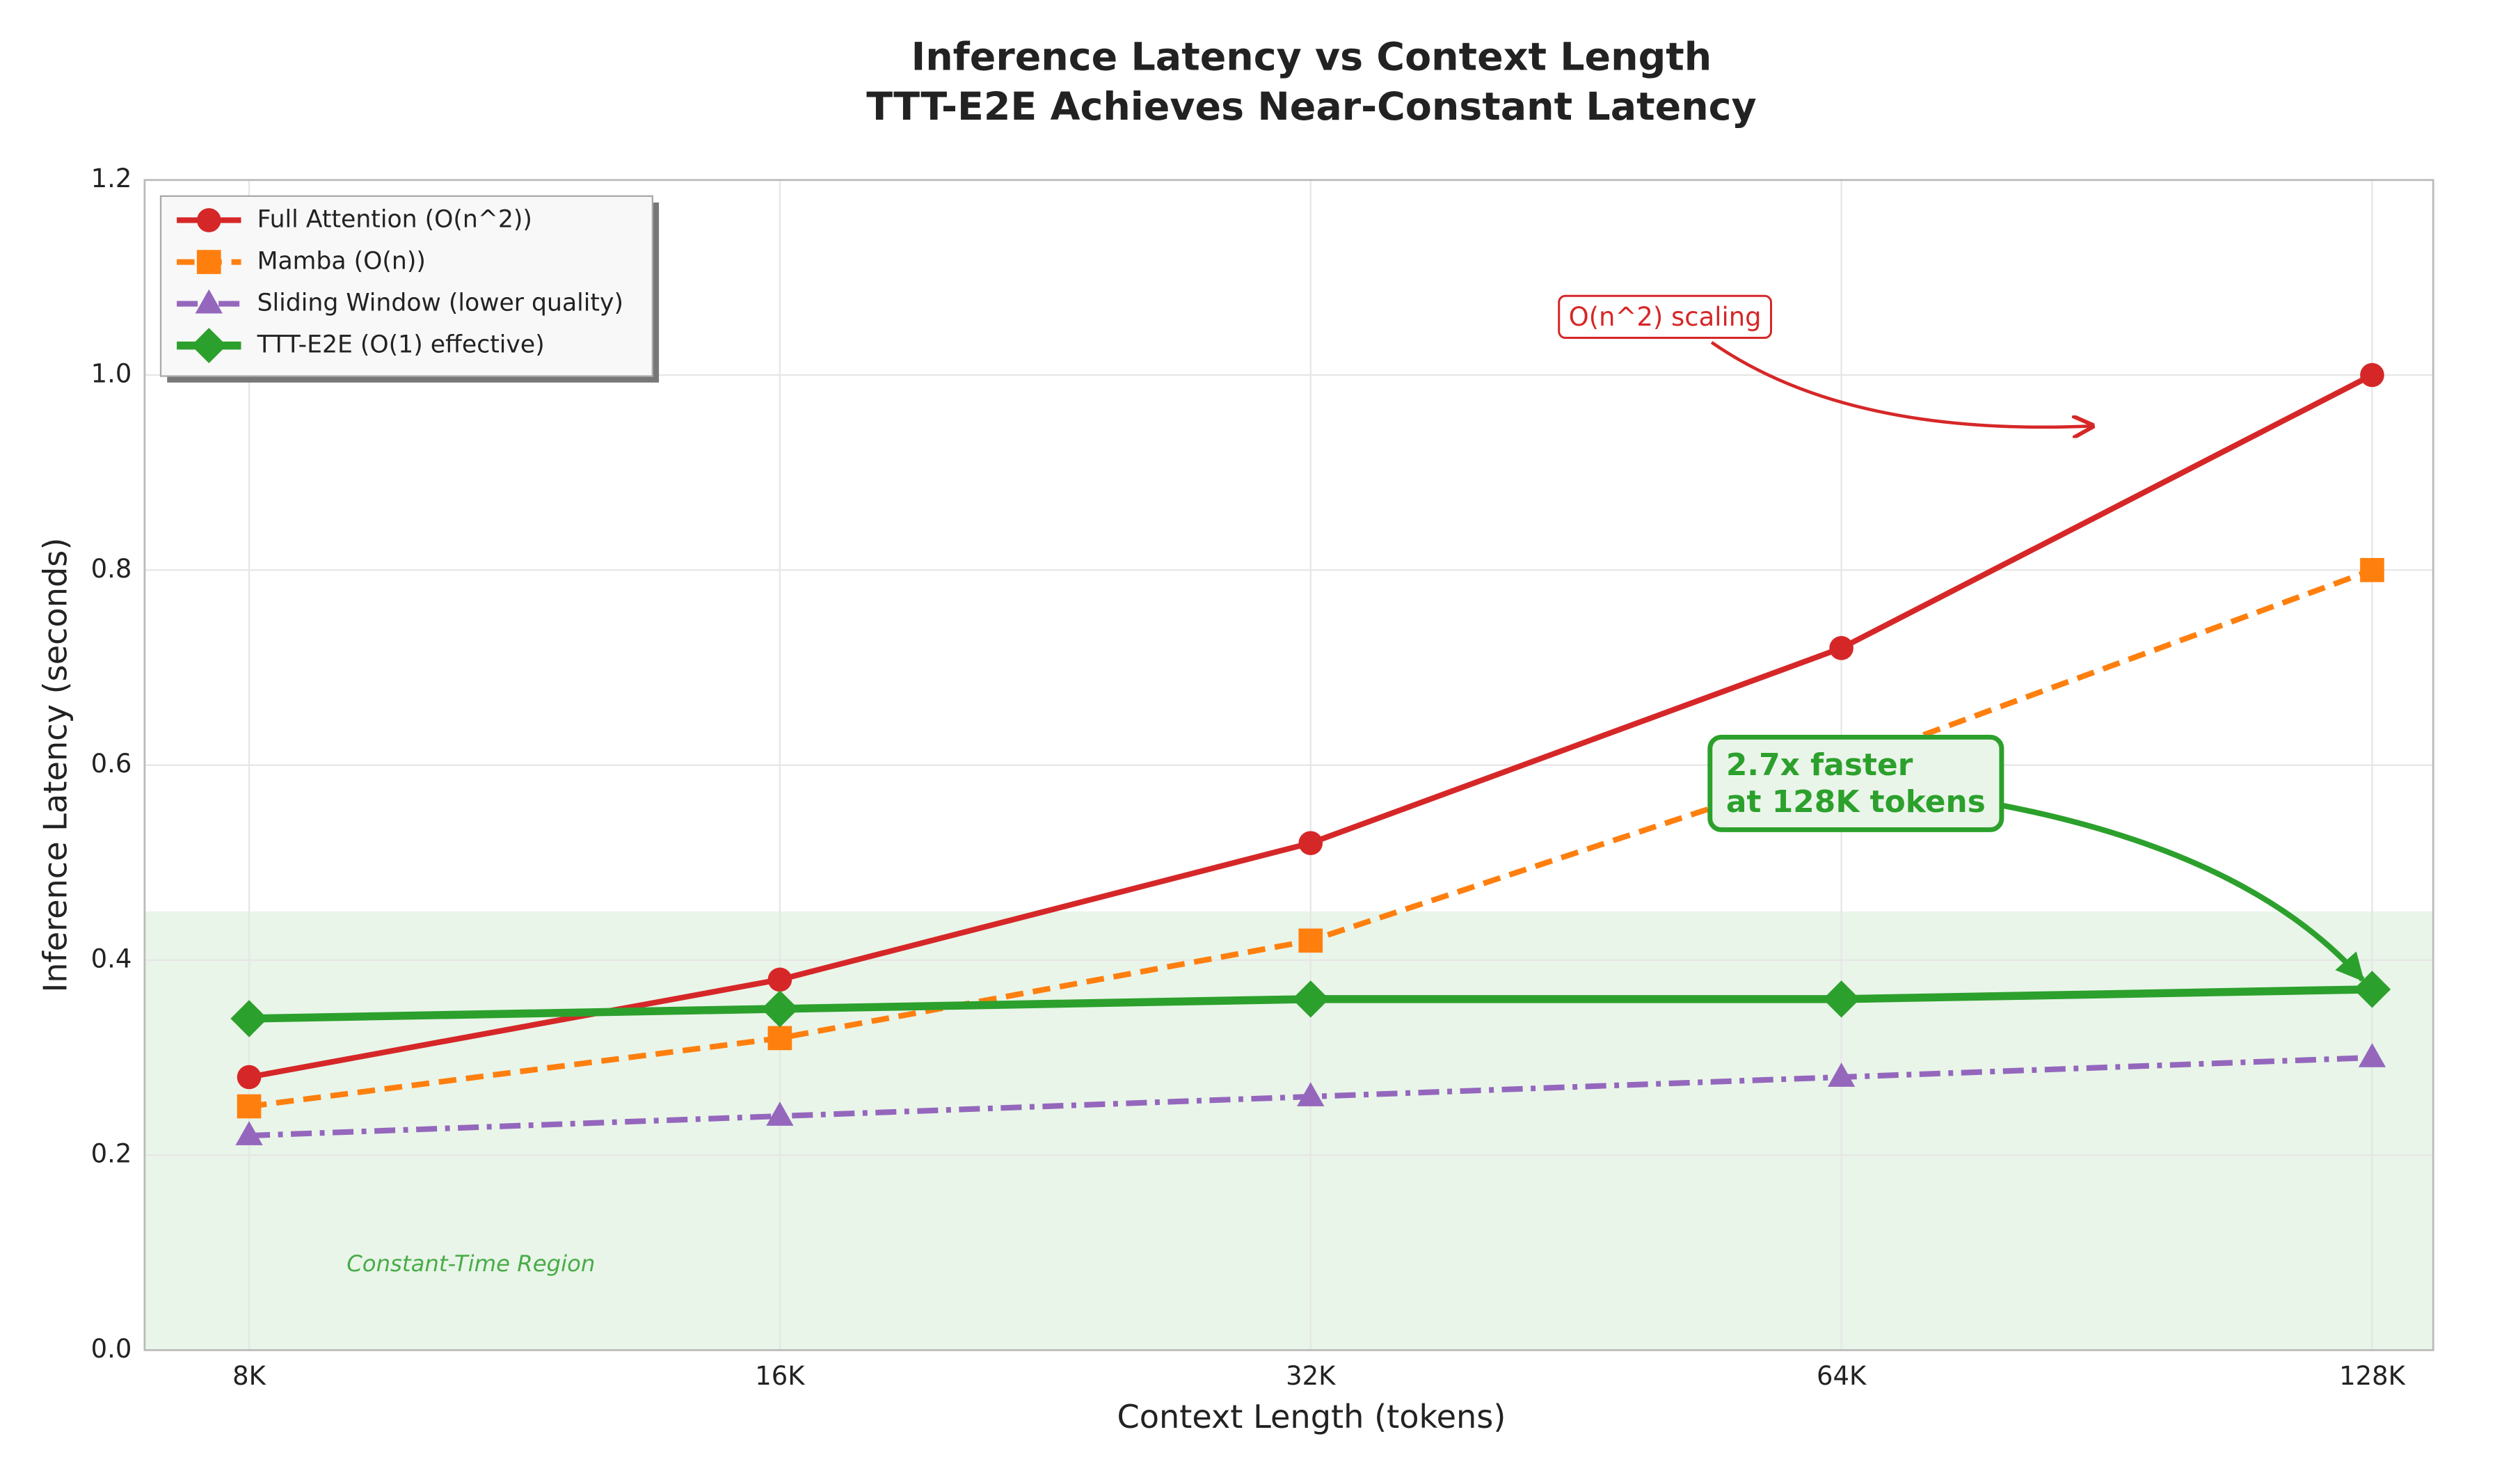 Image resolution: width=2520 pixels, height=1480 pixels. What do you see at coordinates (56, 766) in the screenshot?
I see `y-axis-label: Inference Latency (seconds)` at bounding box center [56, 766].